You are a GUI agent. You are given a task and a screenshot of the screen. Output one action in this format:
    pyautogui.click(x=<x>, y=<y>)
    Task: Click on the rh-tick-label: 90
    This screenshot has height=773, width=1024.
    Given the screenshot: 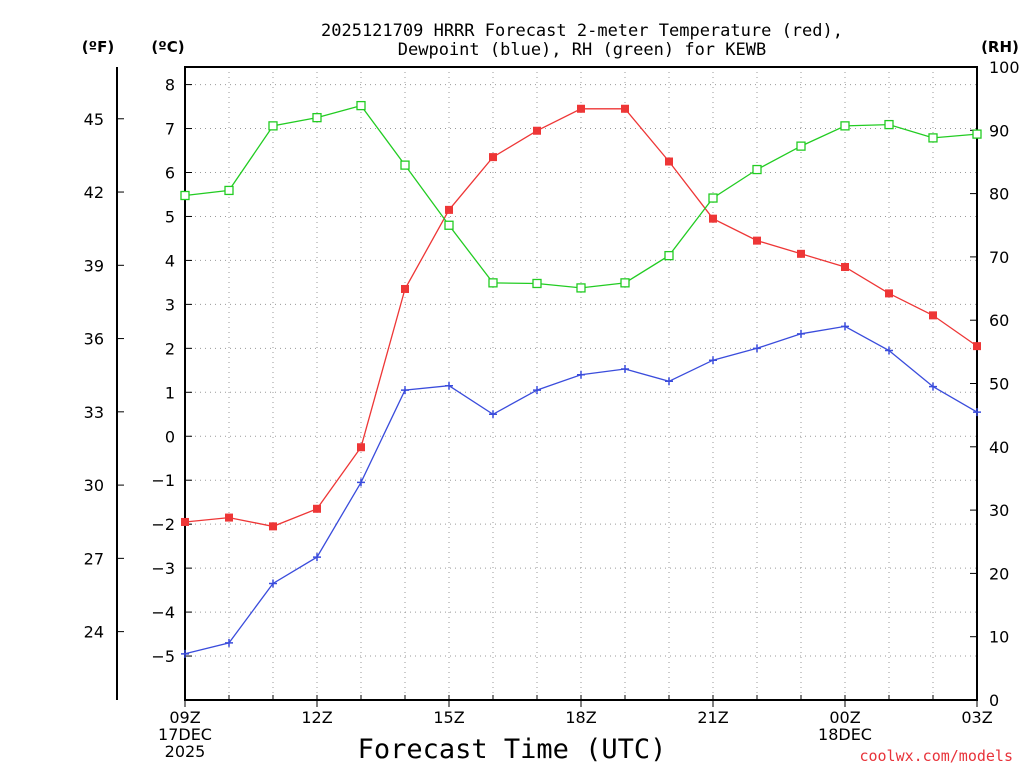 What is the action you would take?
    pyautogui.click(x=999, y=130)
    